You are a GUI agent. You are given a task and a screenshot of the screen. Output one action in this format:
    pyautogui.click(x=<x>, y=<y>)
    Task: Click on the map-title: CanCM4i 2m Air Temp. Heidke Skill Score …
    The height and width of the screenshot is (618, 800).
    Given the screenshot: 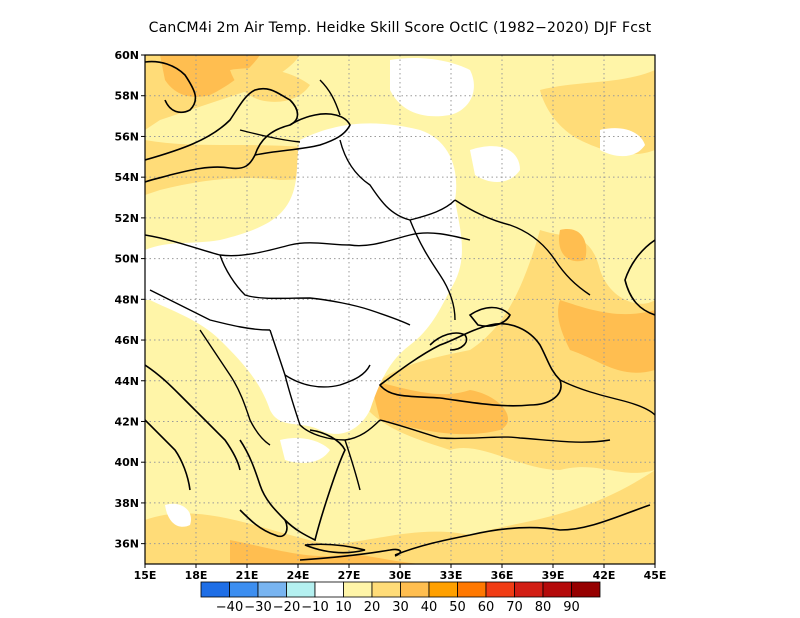 What is the action you would take?
    pyautogui.click(x=400, y=28)
    